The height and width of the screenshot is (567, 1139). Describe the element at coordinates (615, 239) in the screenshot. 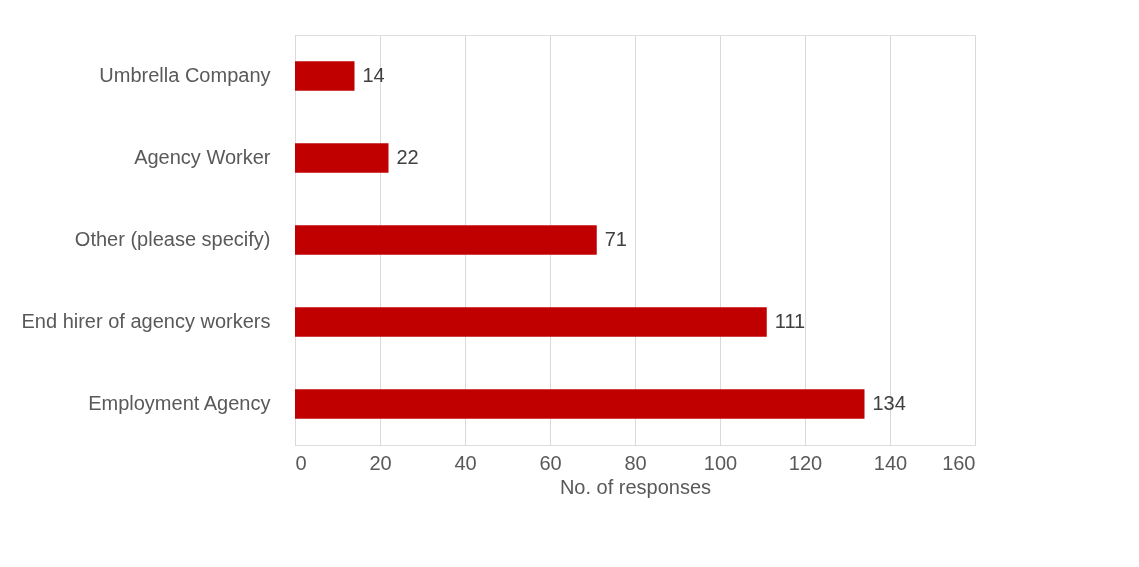

I see `data-label: 71` at that location.